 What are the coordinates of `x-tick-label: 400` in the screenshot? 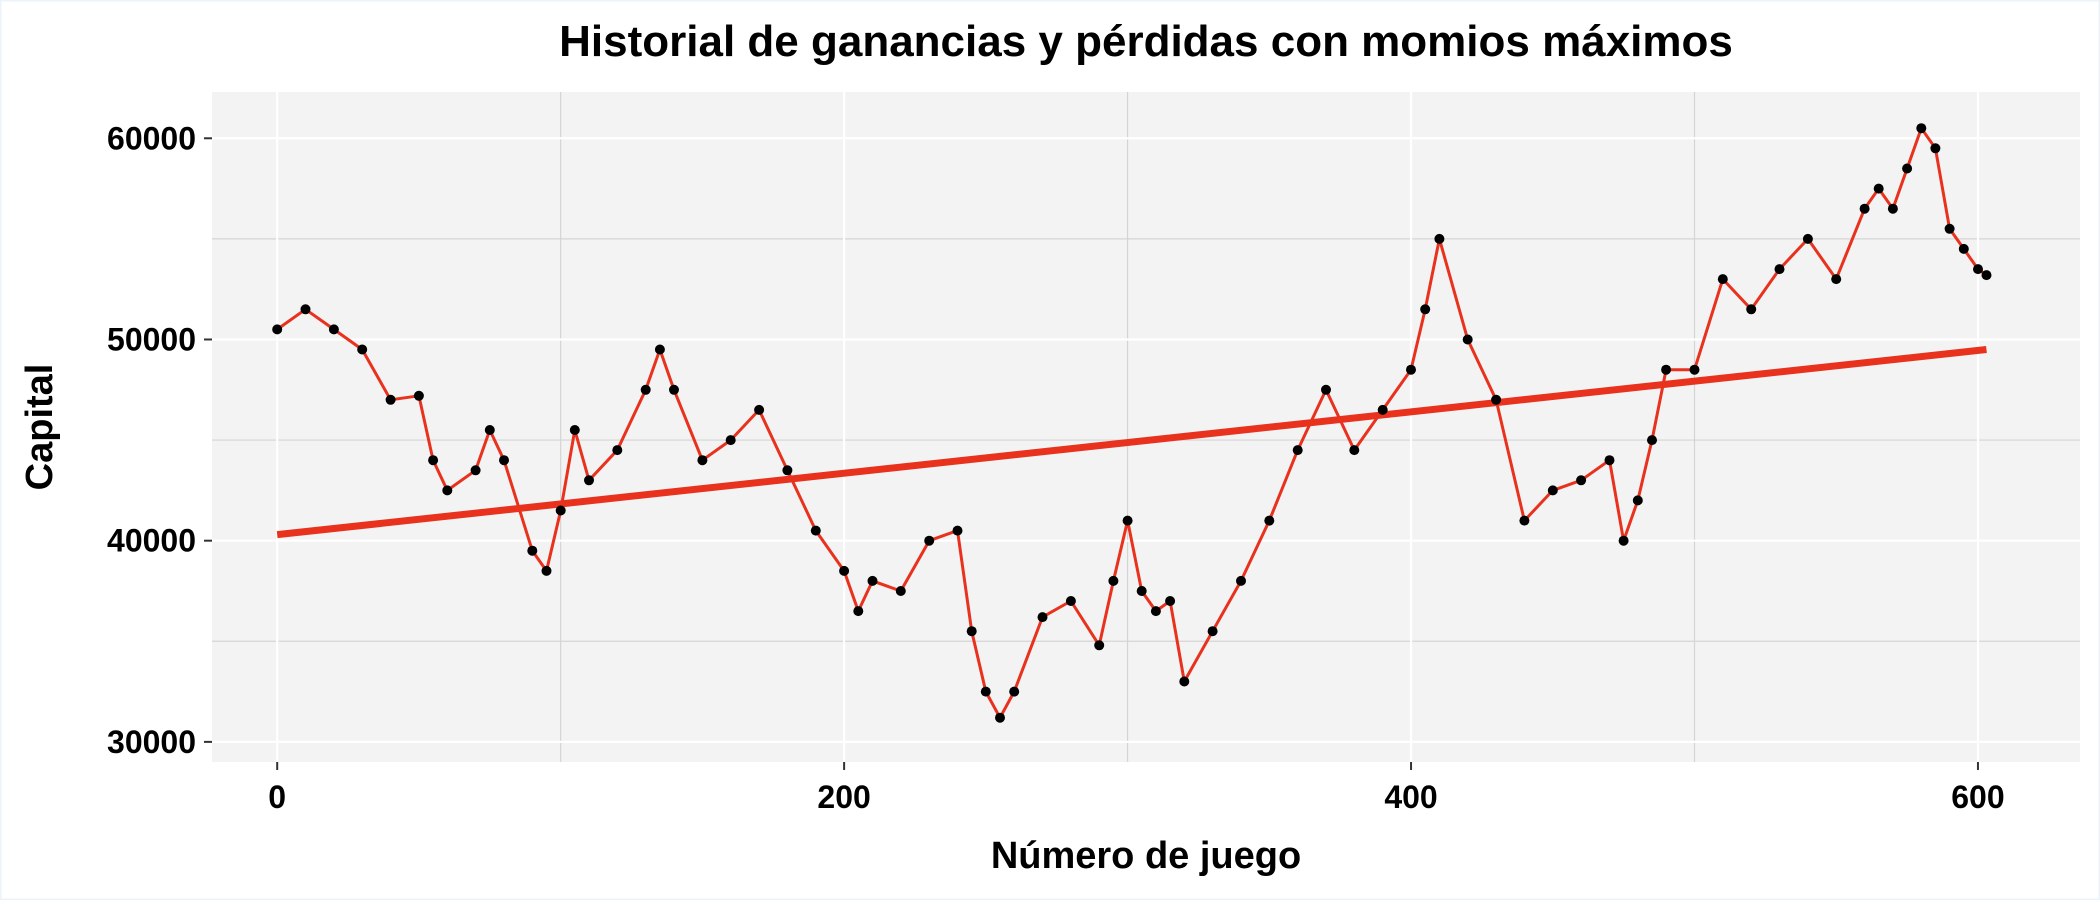 It's located at (1410, 797).